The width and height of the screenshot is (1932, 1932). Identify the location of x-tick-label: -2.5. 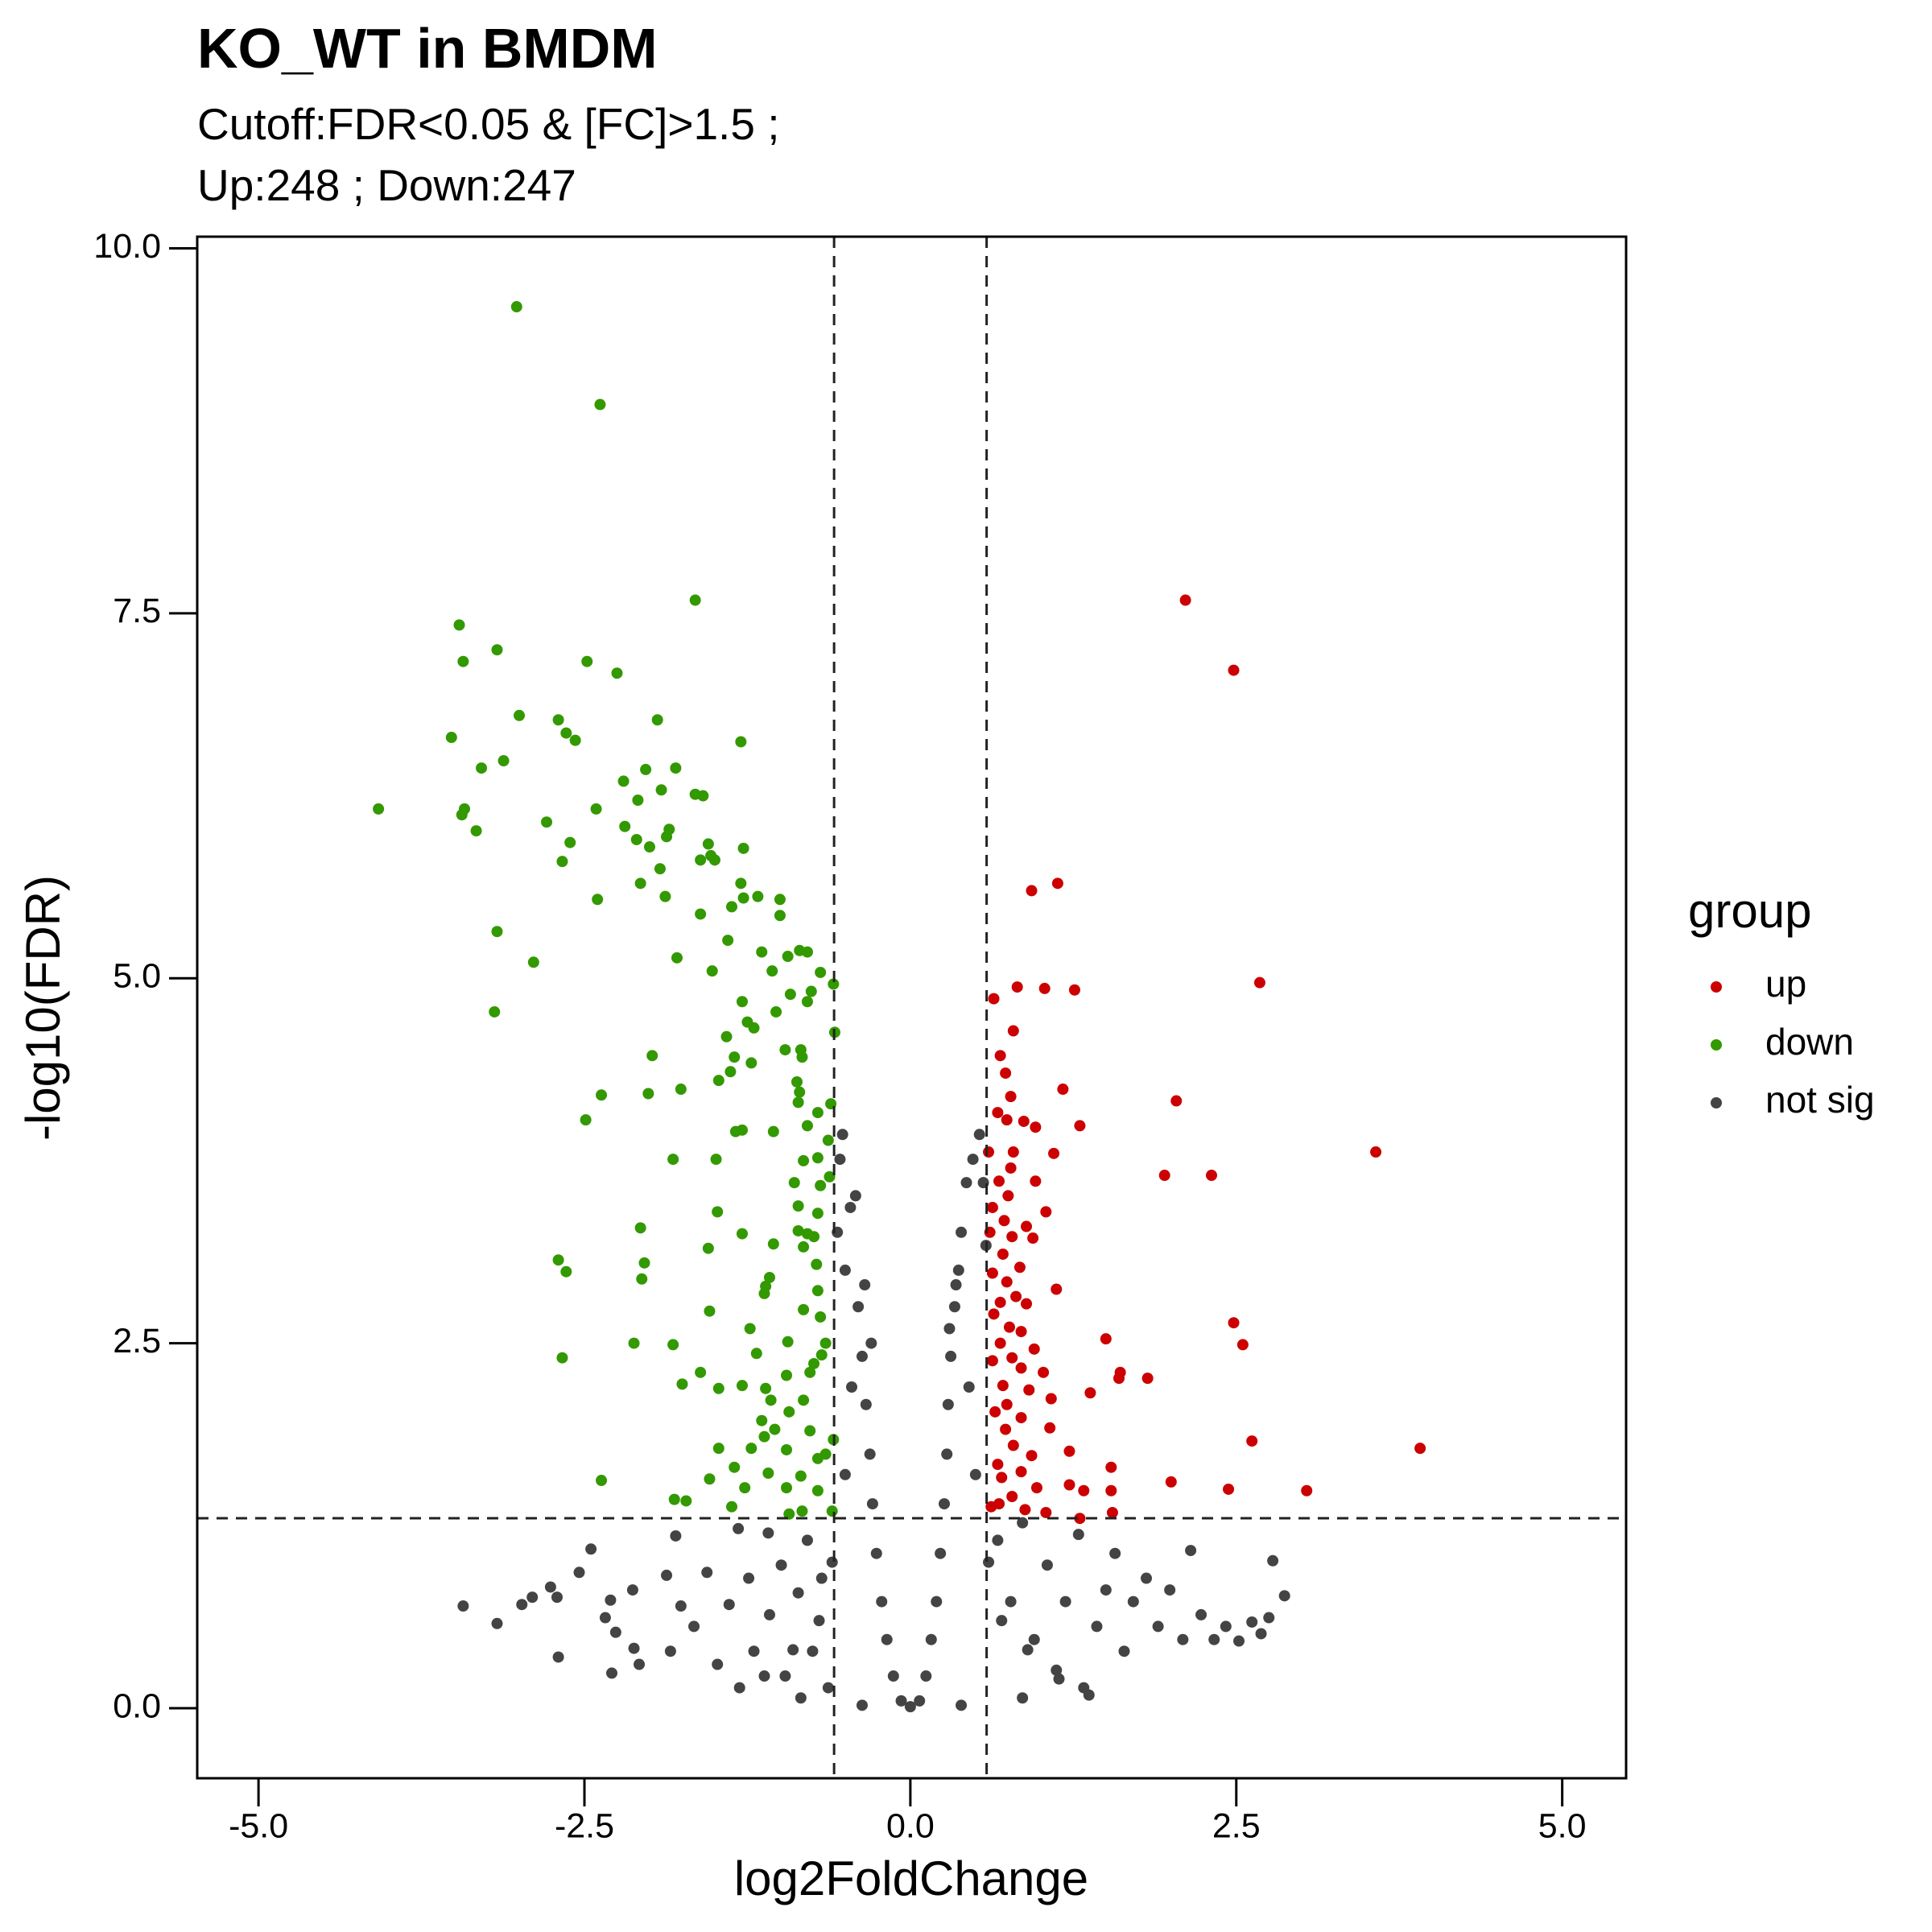
(584, 1825).